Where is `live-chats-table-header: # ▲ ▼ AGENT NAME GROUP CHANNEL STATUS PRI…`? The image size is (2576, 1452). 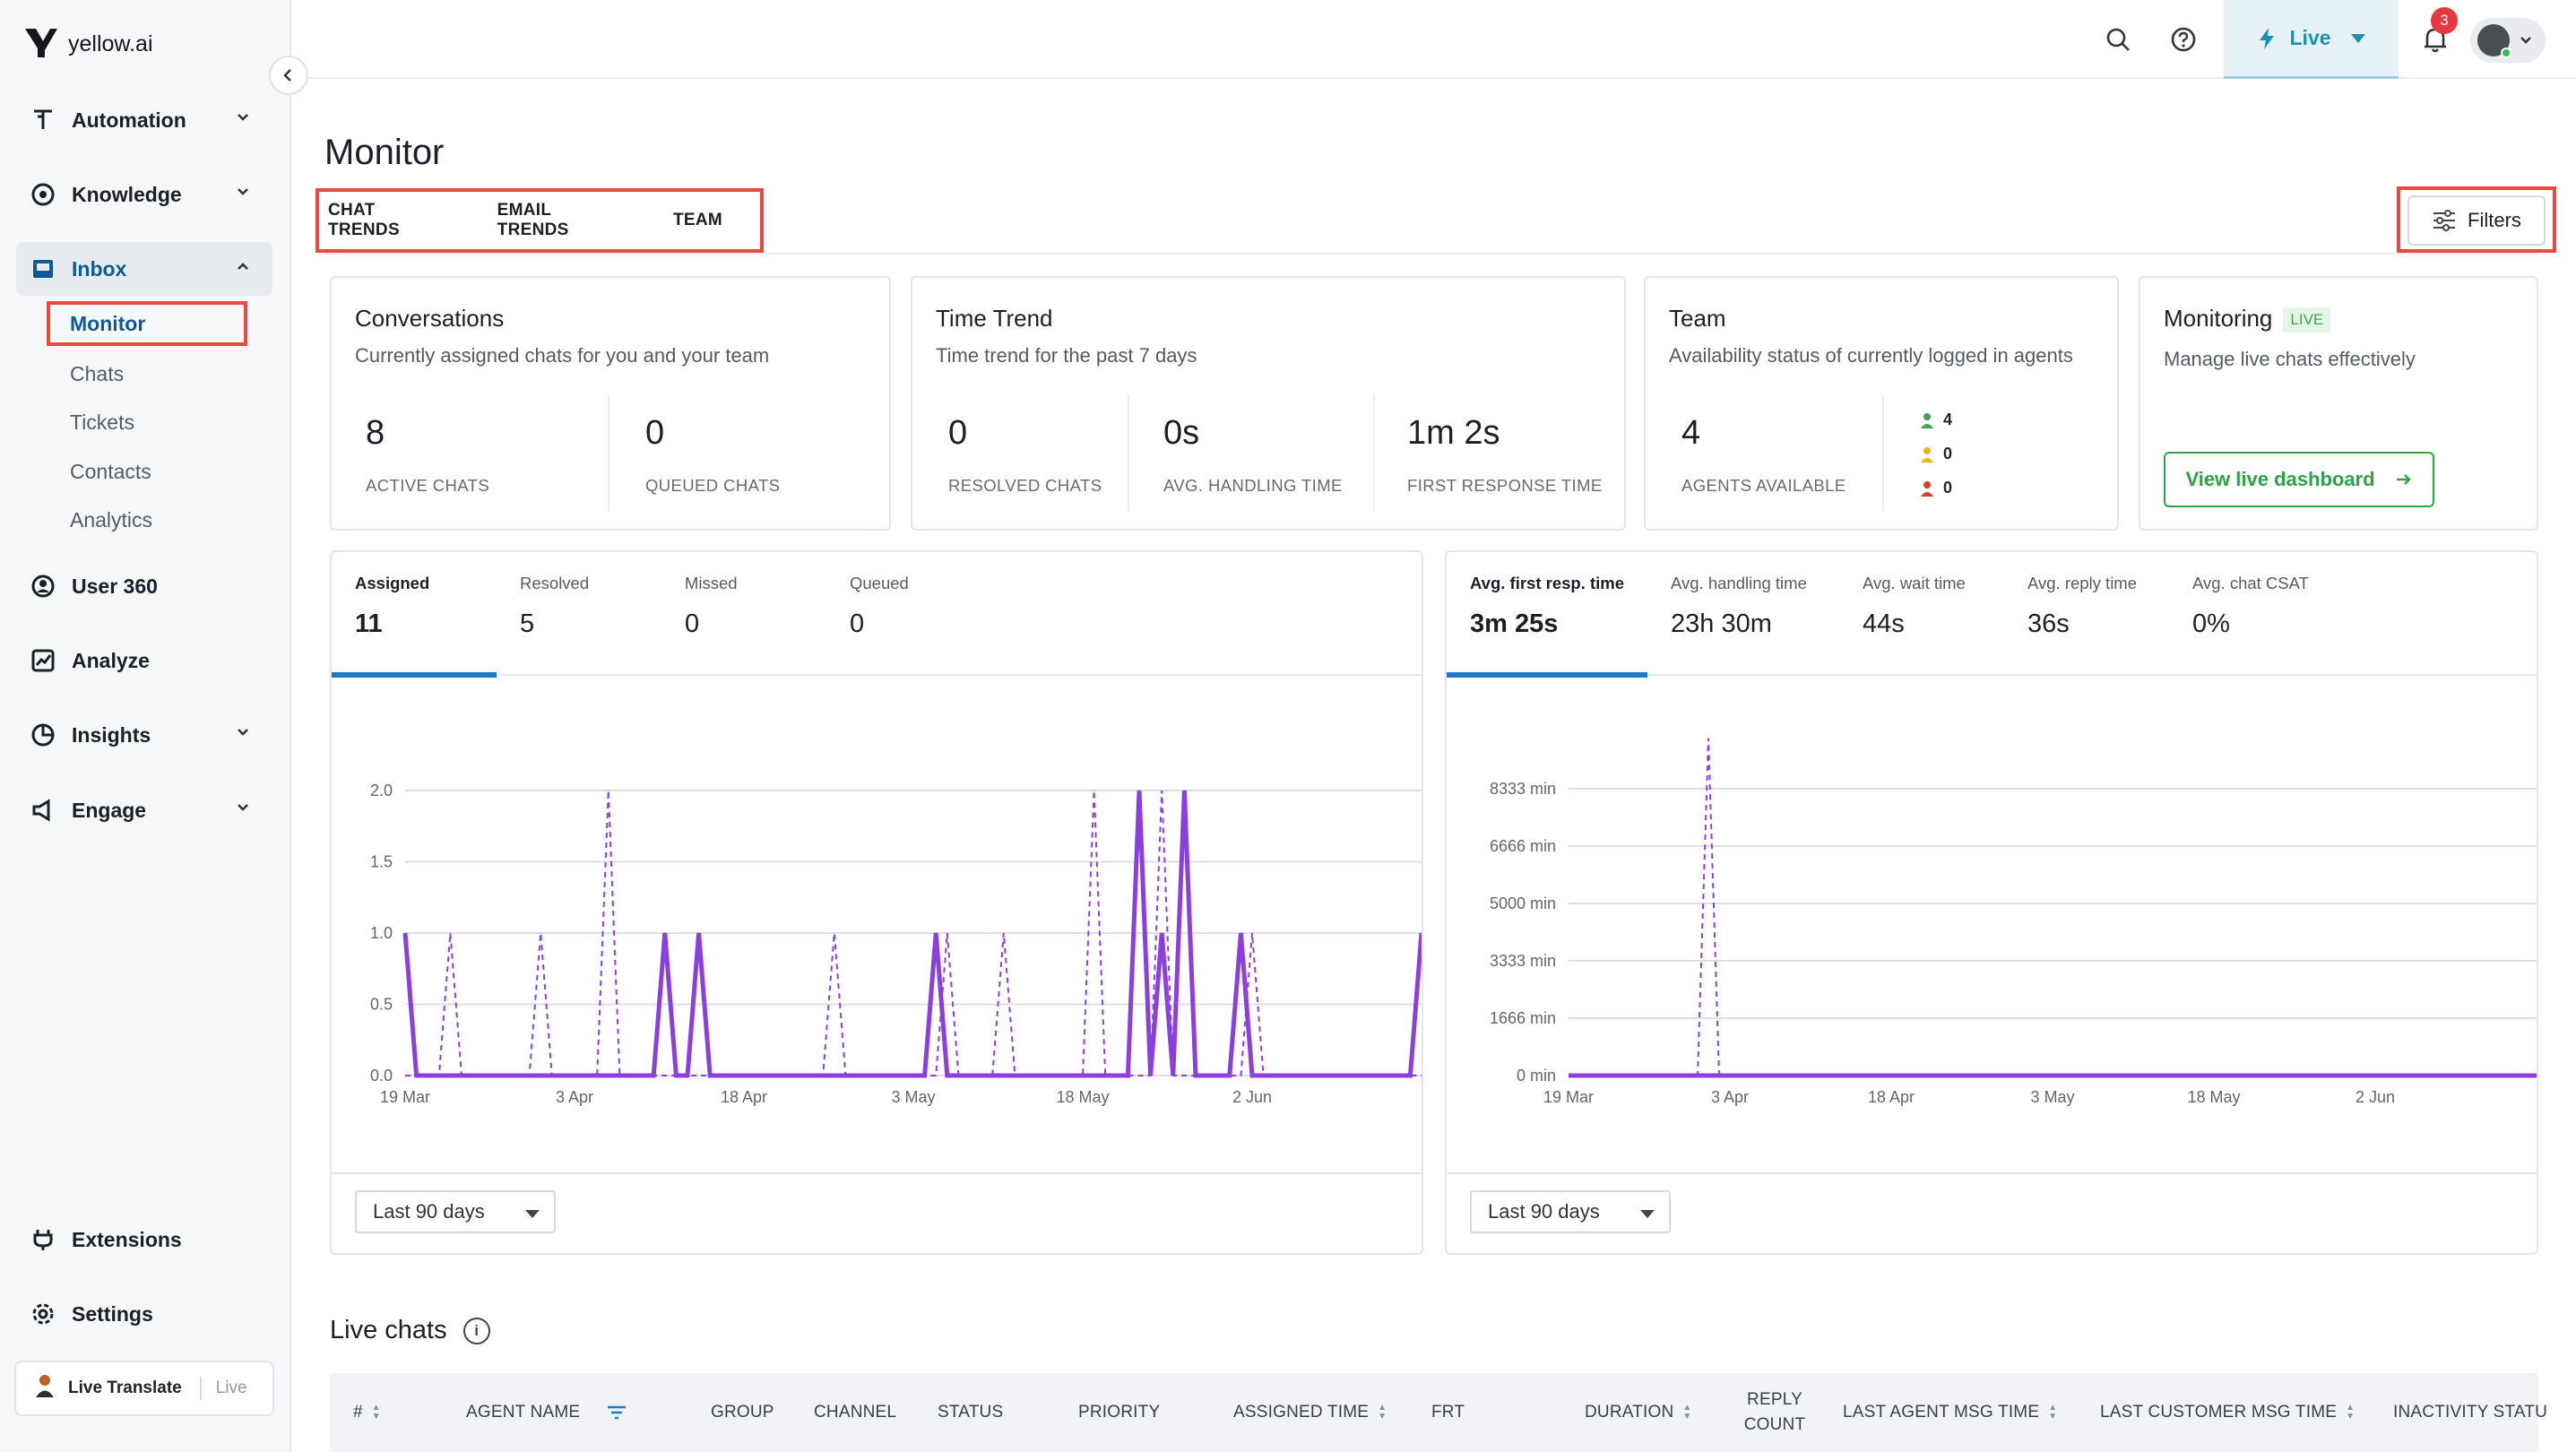
live-chats-table-header: # ▲ ▼ AGENT NAME GROUP CHANNEL STATUS PRI… is located at coordinates (1438, 1412).